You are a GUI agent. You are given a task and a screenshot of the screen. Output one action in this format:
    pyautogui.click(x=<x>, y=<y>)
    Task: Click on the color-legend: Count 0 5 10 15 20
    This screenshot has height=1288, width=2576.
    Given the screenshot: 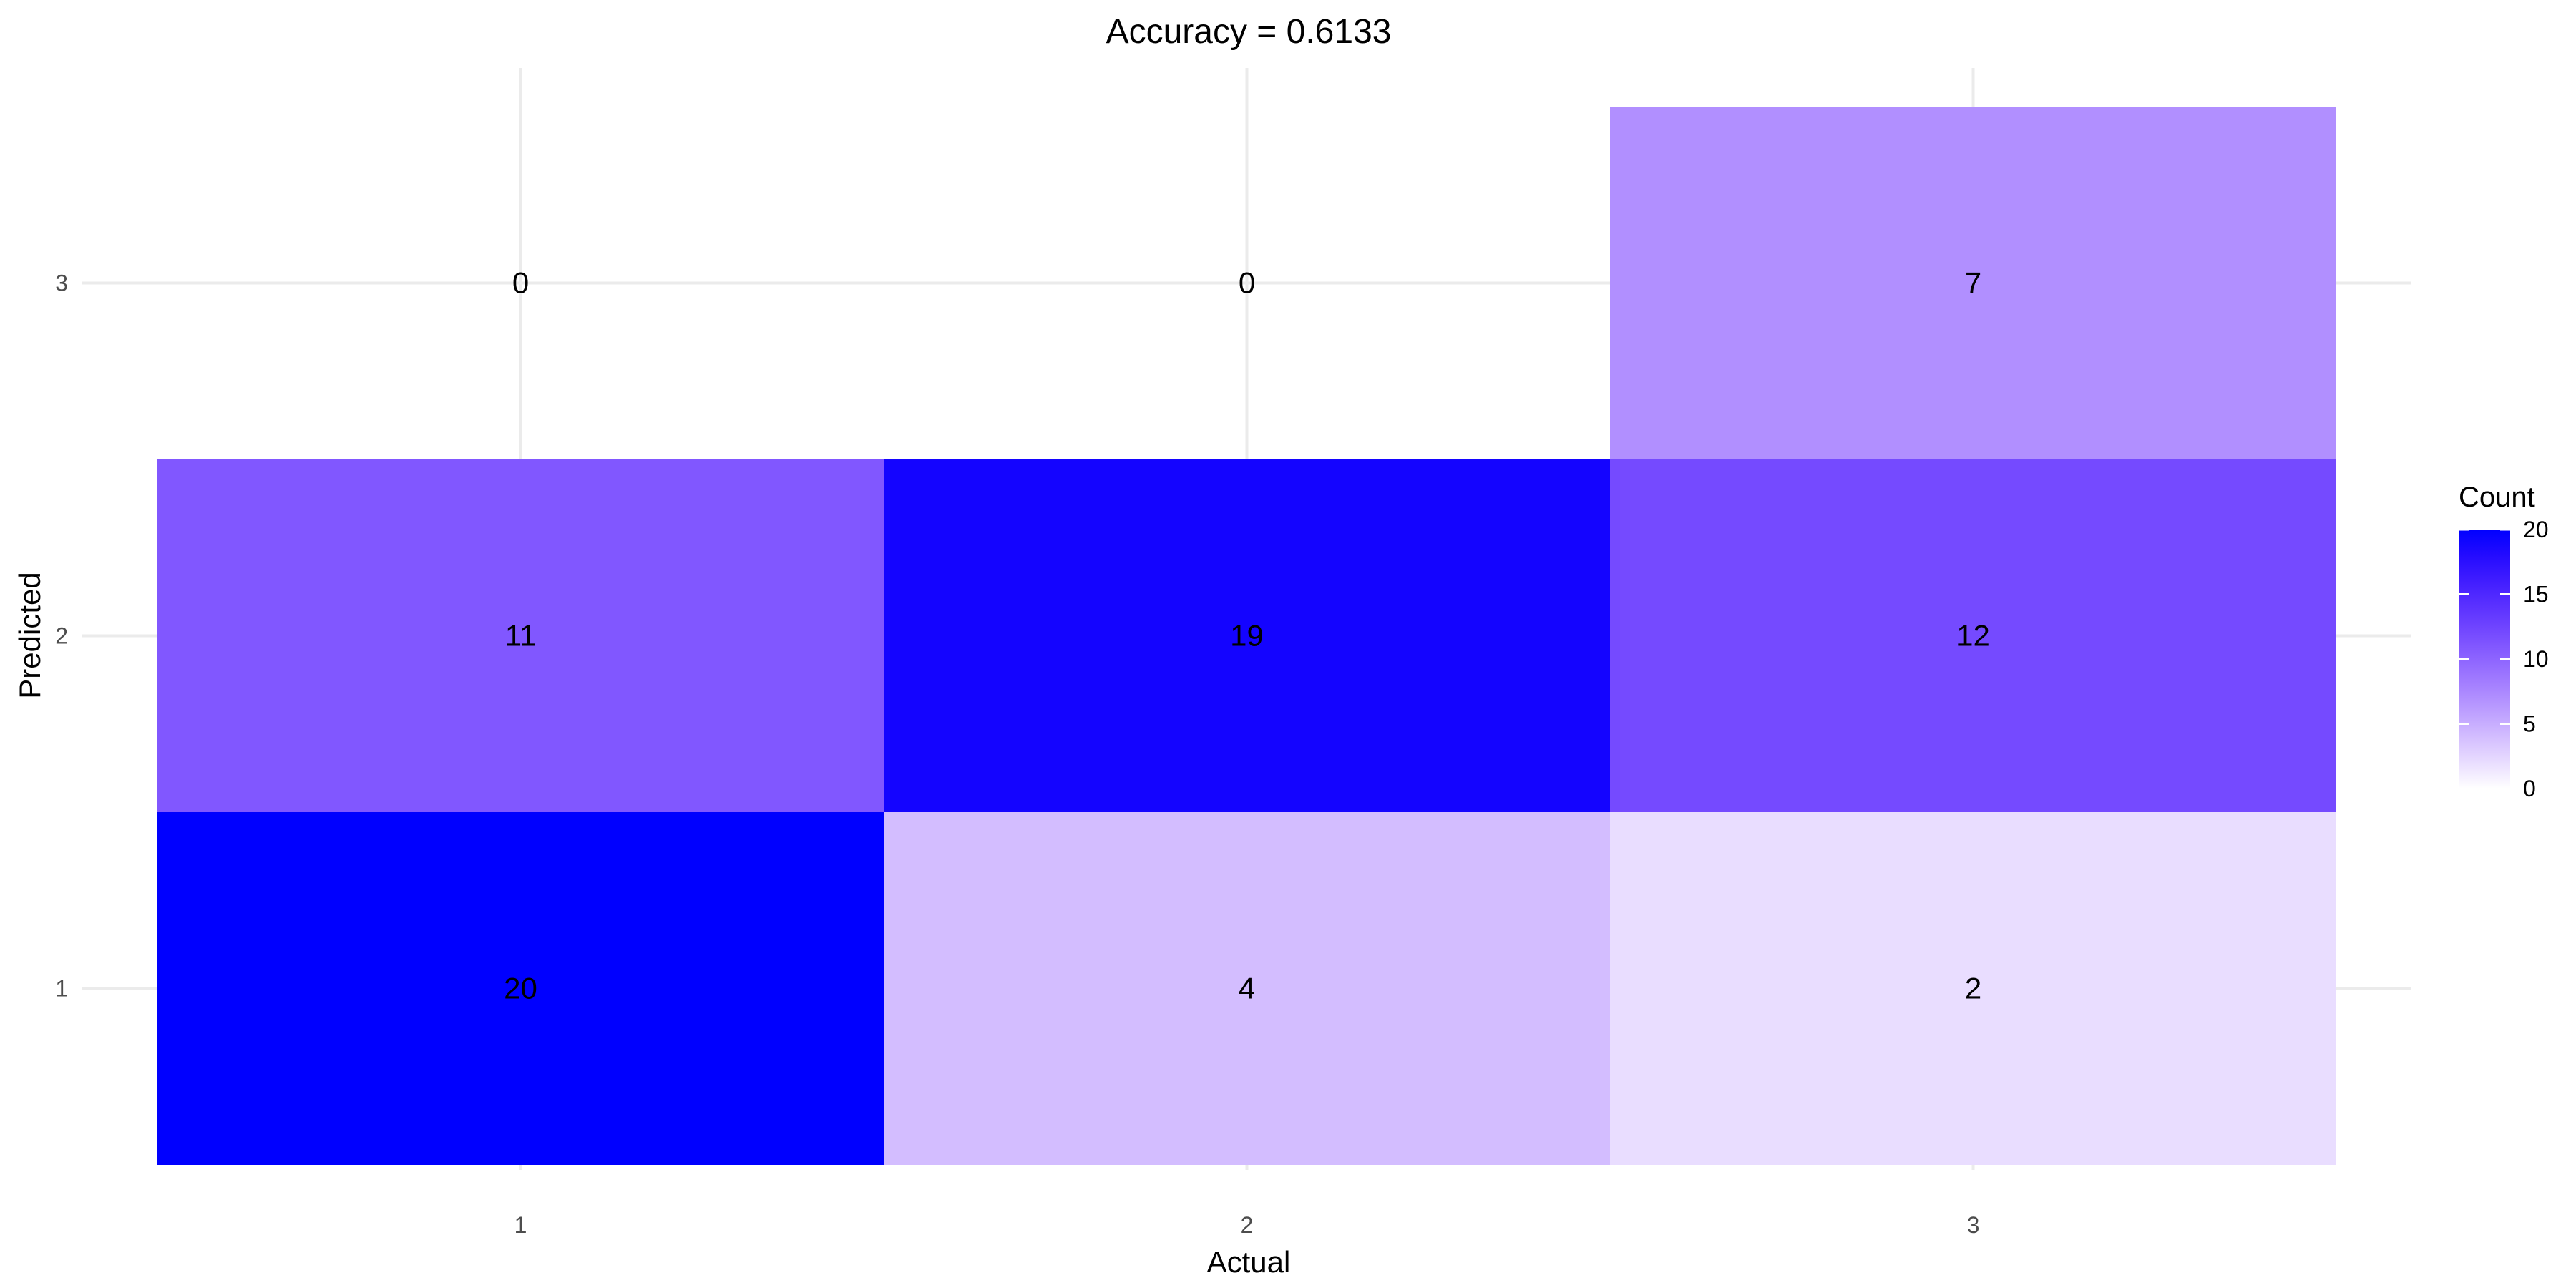 What is the action you would take?
    pyautogui.click(x=2504, y=641)
    